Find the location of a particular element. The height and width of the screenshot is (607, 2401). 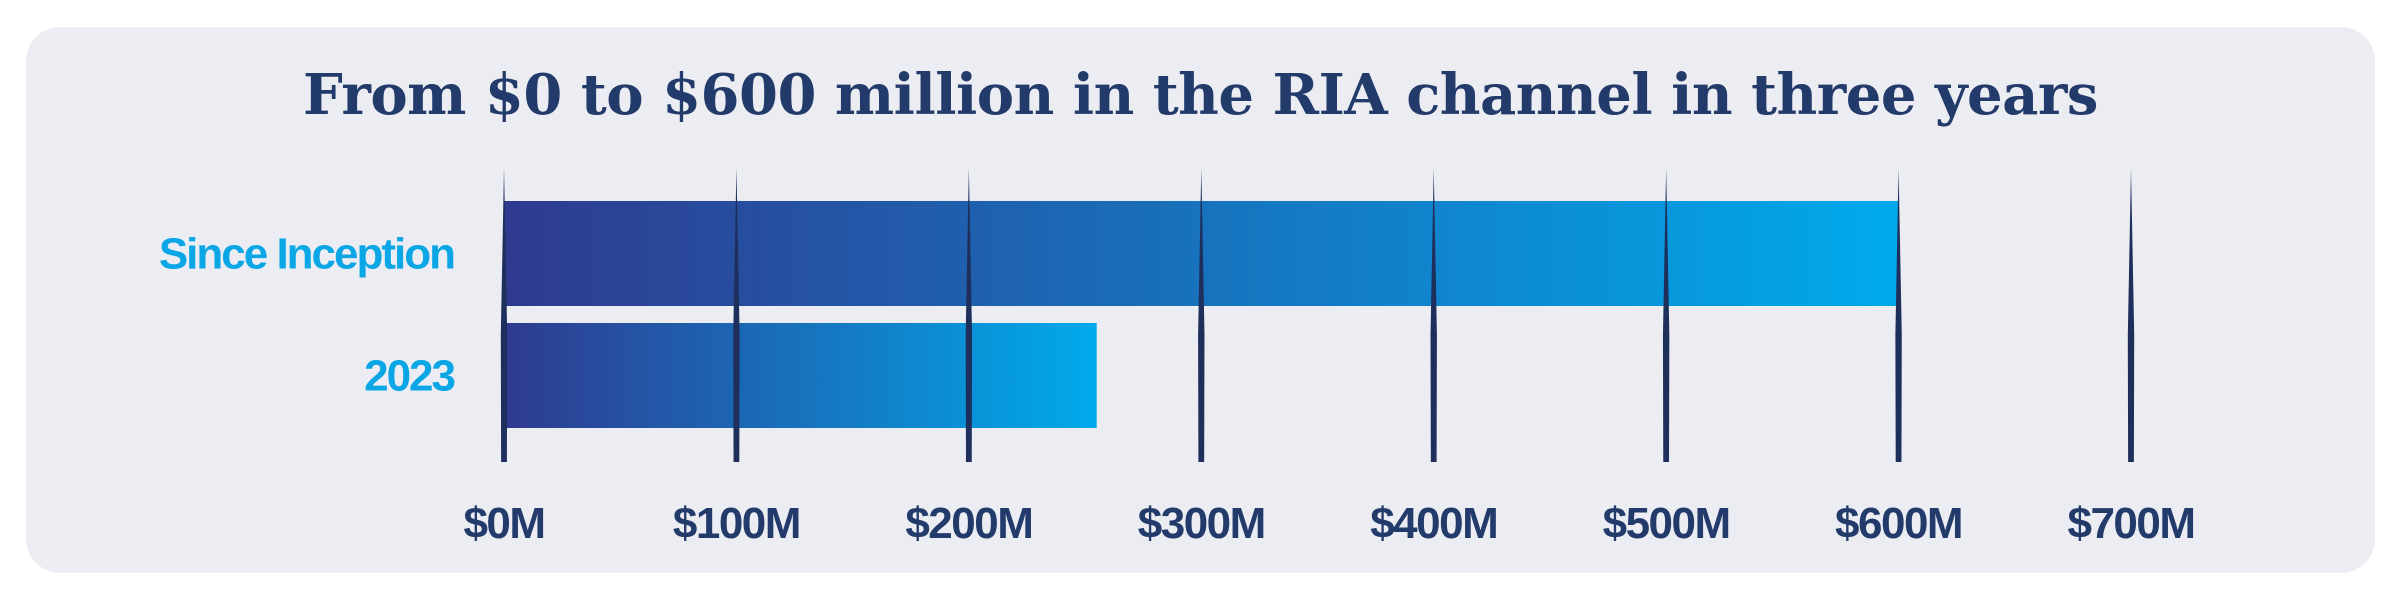

category-label: 2023 is located at coordinates (409, 376).